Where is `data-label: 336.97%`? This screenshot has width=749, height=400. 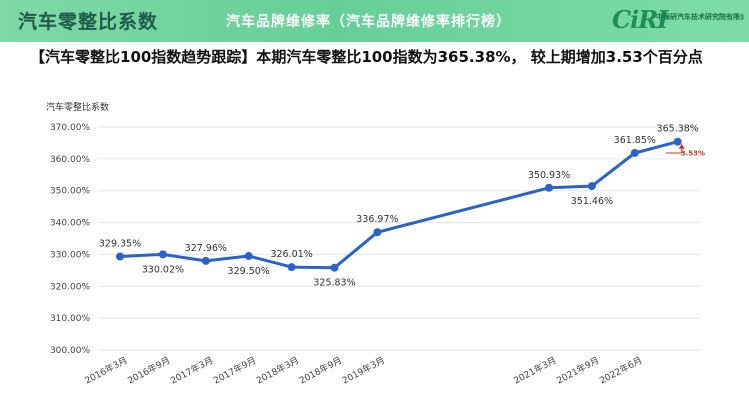
data-label: 336.97% is located at coordinates (377, 219).